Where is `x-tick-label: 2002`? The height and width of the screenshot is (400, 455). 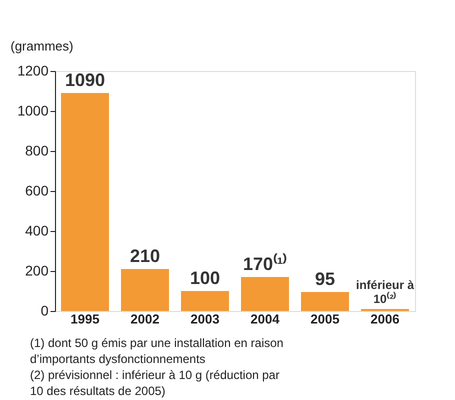
x-tick-label: 2002 is located at coordinates (145, 319).